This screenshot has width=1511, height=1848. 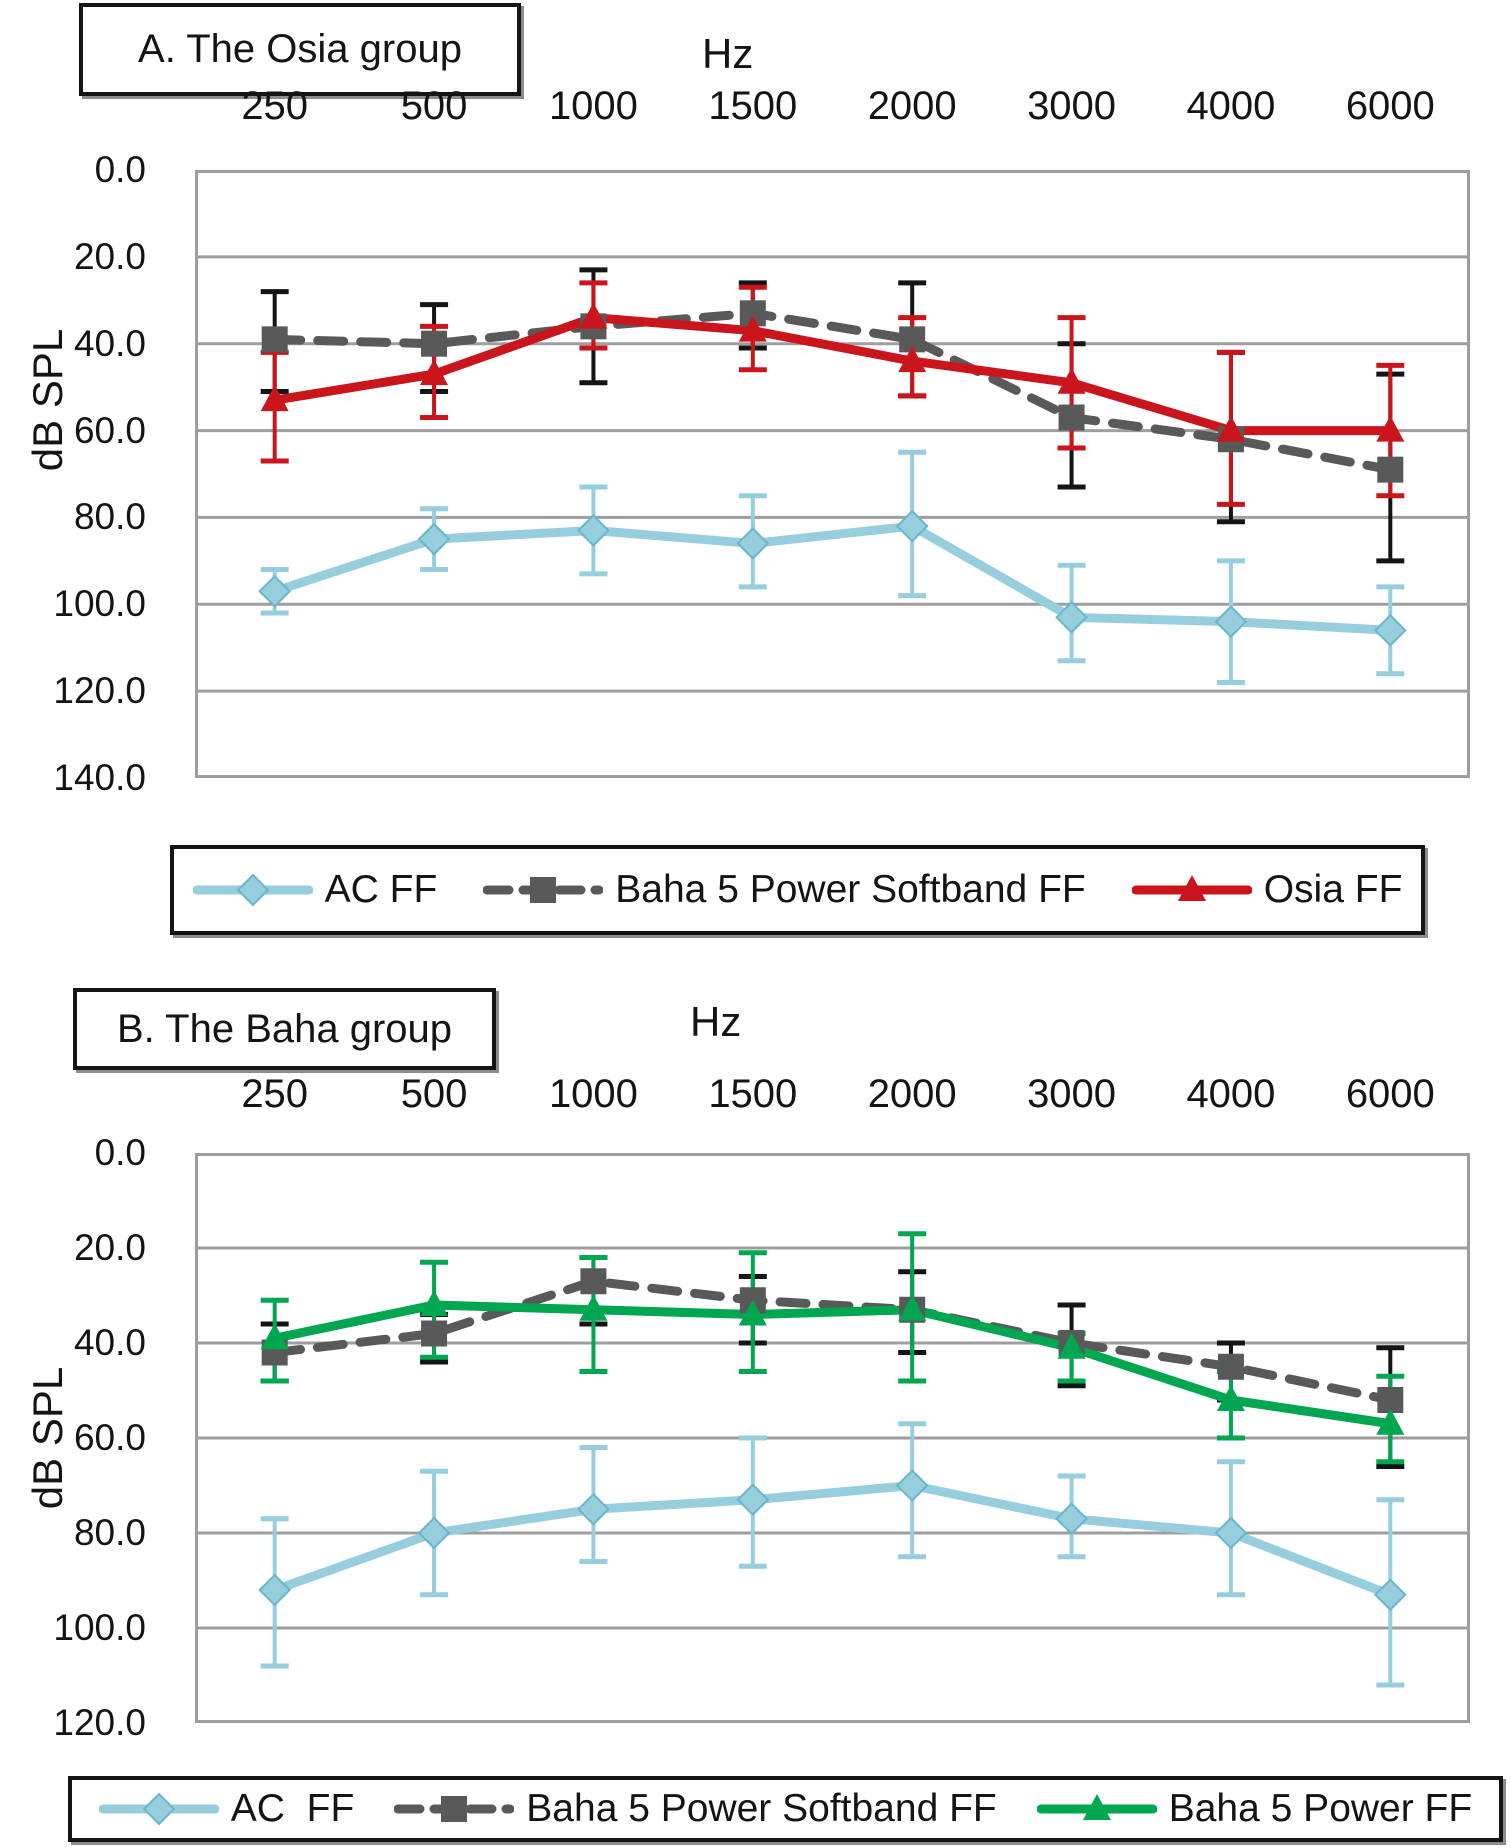 I want to click on series-line-osia, so click(x=832, y=374).